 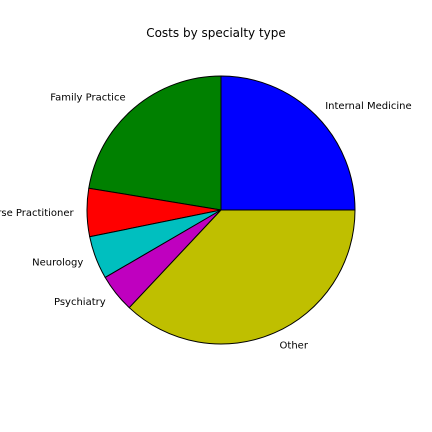 What do you see at coordinates (57, 263) in the screenshot?
I see `pie-label-neurology: Neurology` at bounding box center [57, 263].